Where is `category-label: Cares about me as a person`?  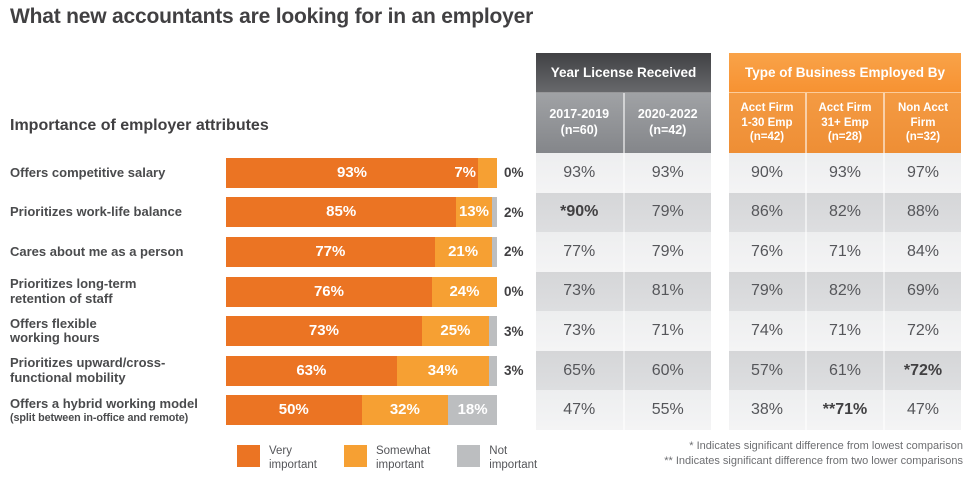
category-label: Cares about me as a person is located at coordinates (118, 251).